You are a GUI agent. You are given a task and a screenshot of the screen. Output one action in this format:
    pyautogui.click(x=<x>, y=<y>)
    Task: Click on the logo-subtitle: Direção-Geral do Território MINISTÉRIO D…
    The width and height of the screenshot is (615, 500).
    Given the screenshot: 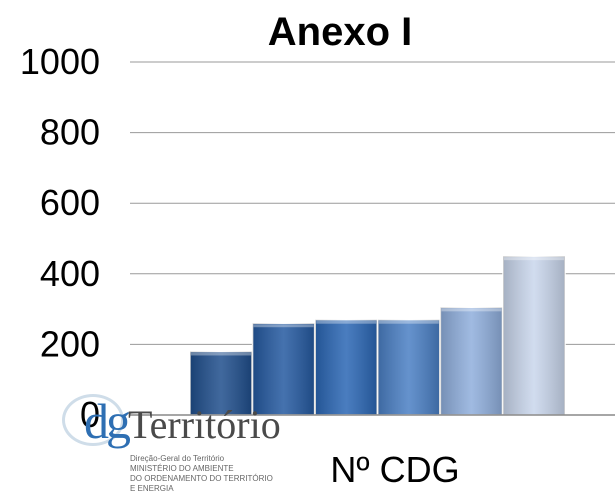 What is the action you would take?
    pyautogui.click(x=201, y=474)
    